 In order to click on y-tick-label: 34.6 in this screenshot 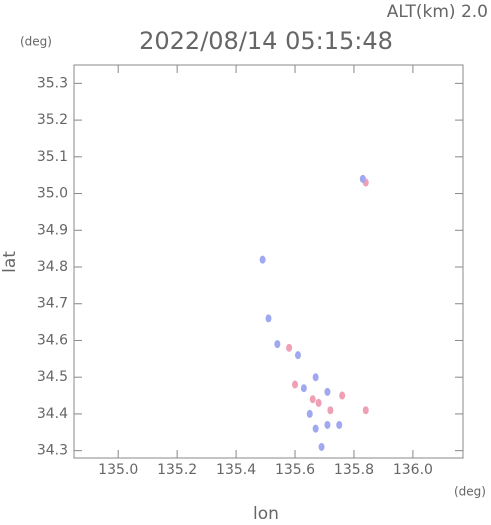, I will do `click(52, 340)`.